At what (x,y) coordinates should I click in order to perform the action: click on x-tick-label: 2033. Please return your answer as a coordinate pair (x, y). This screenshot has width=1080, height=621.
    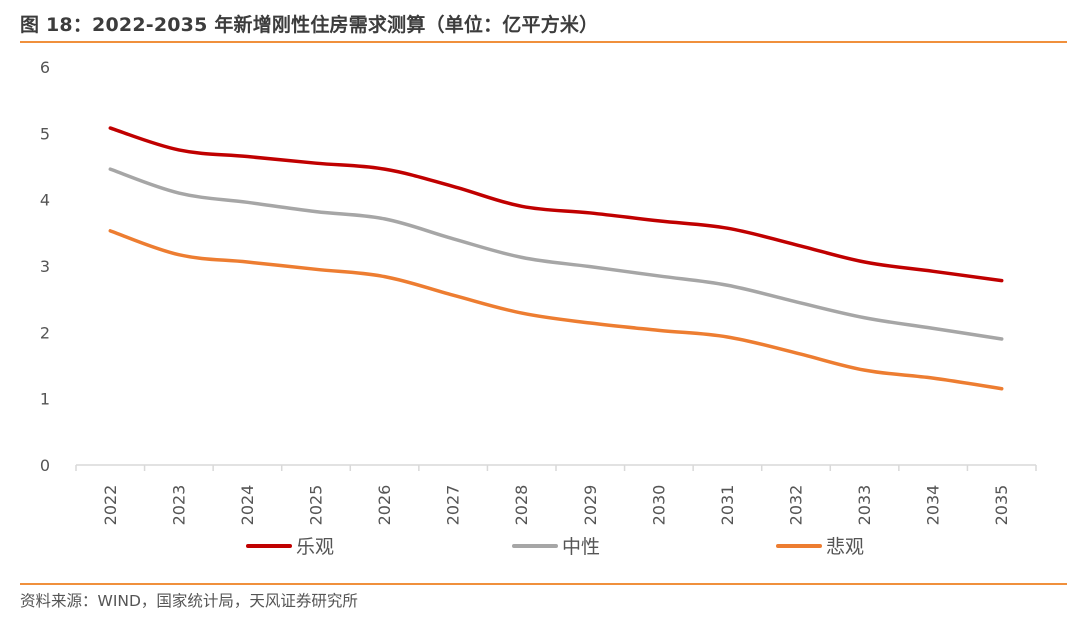
    Looking at the image, I should click on (864, 505).